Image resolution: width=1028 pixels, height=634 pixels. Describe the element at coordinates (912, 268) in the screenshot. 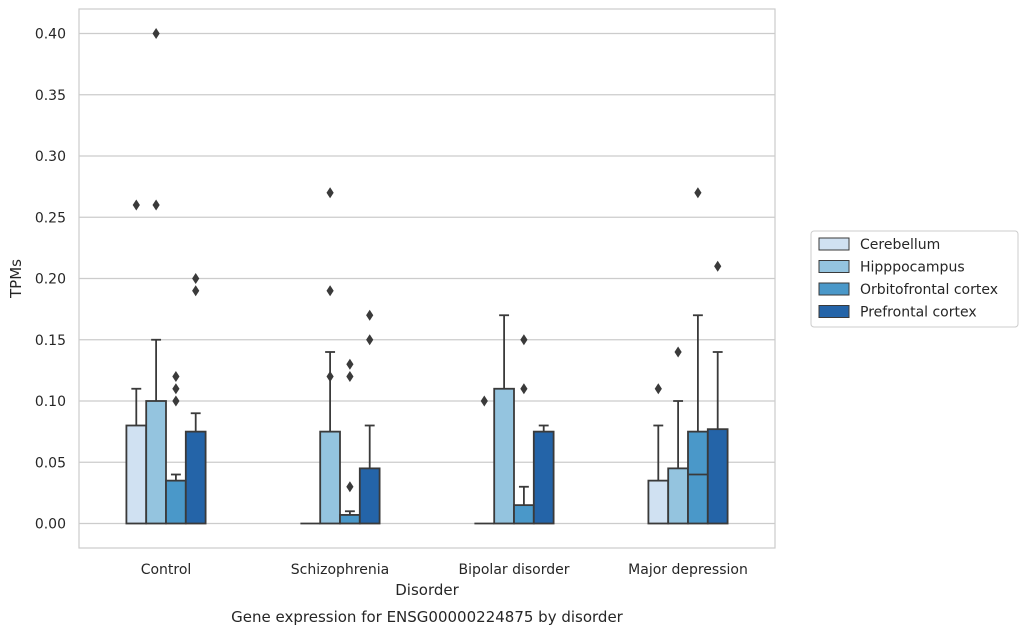

I see `legend-label: Hipppocampus` at that location.